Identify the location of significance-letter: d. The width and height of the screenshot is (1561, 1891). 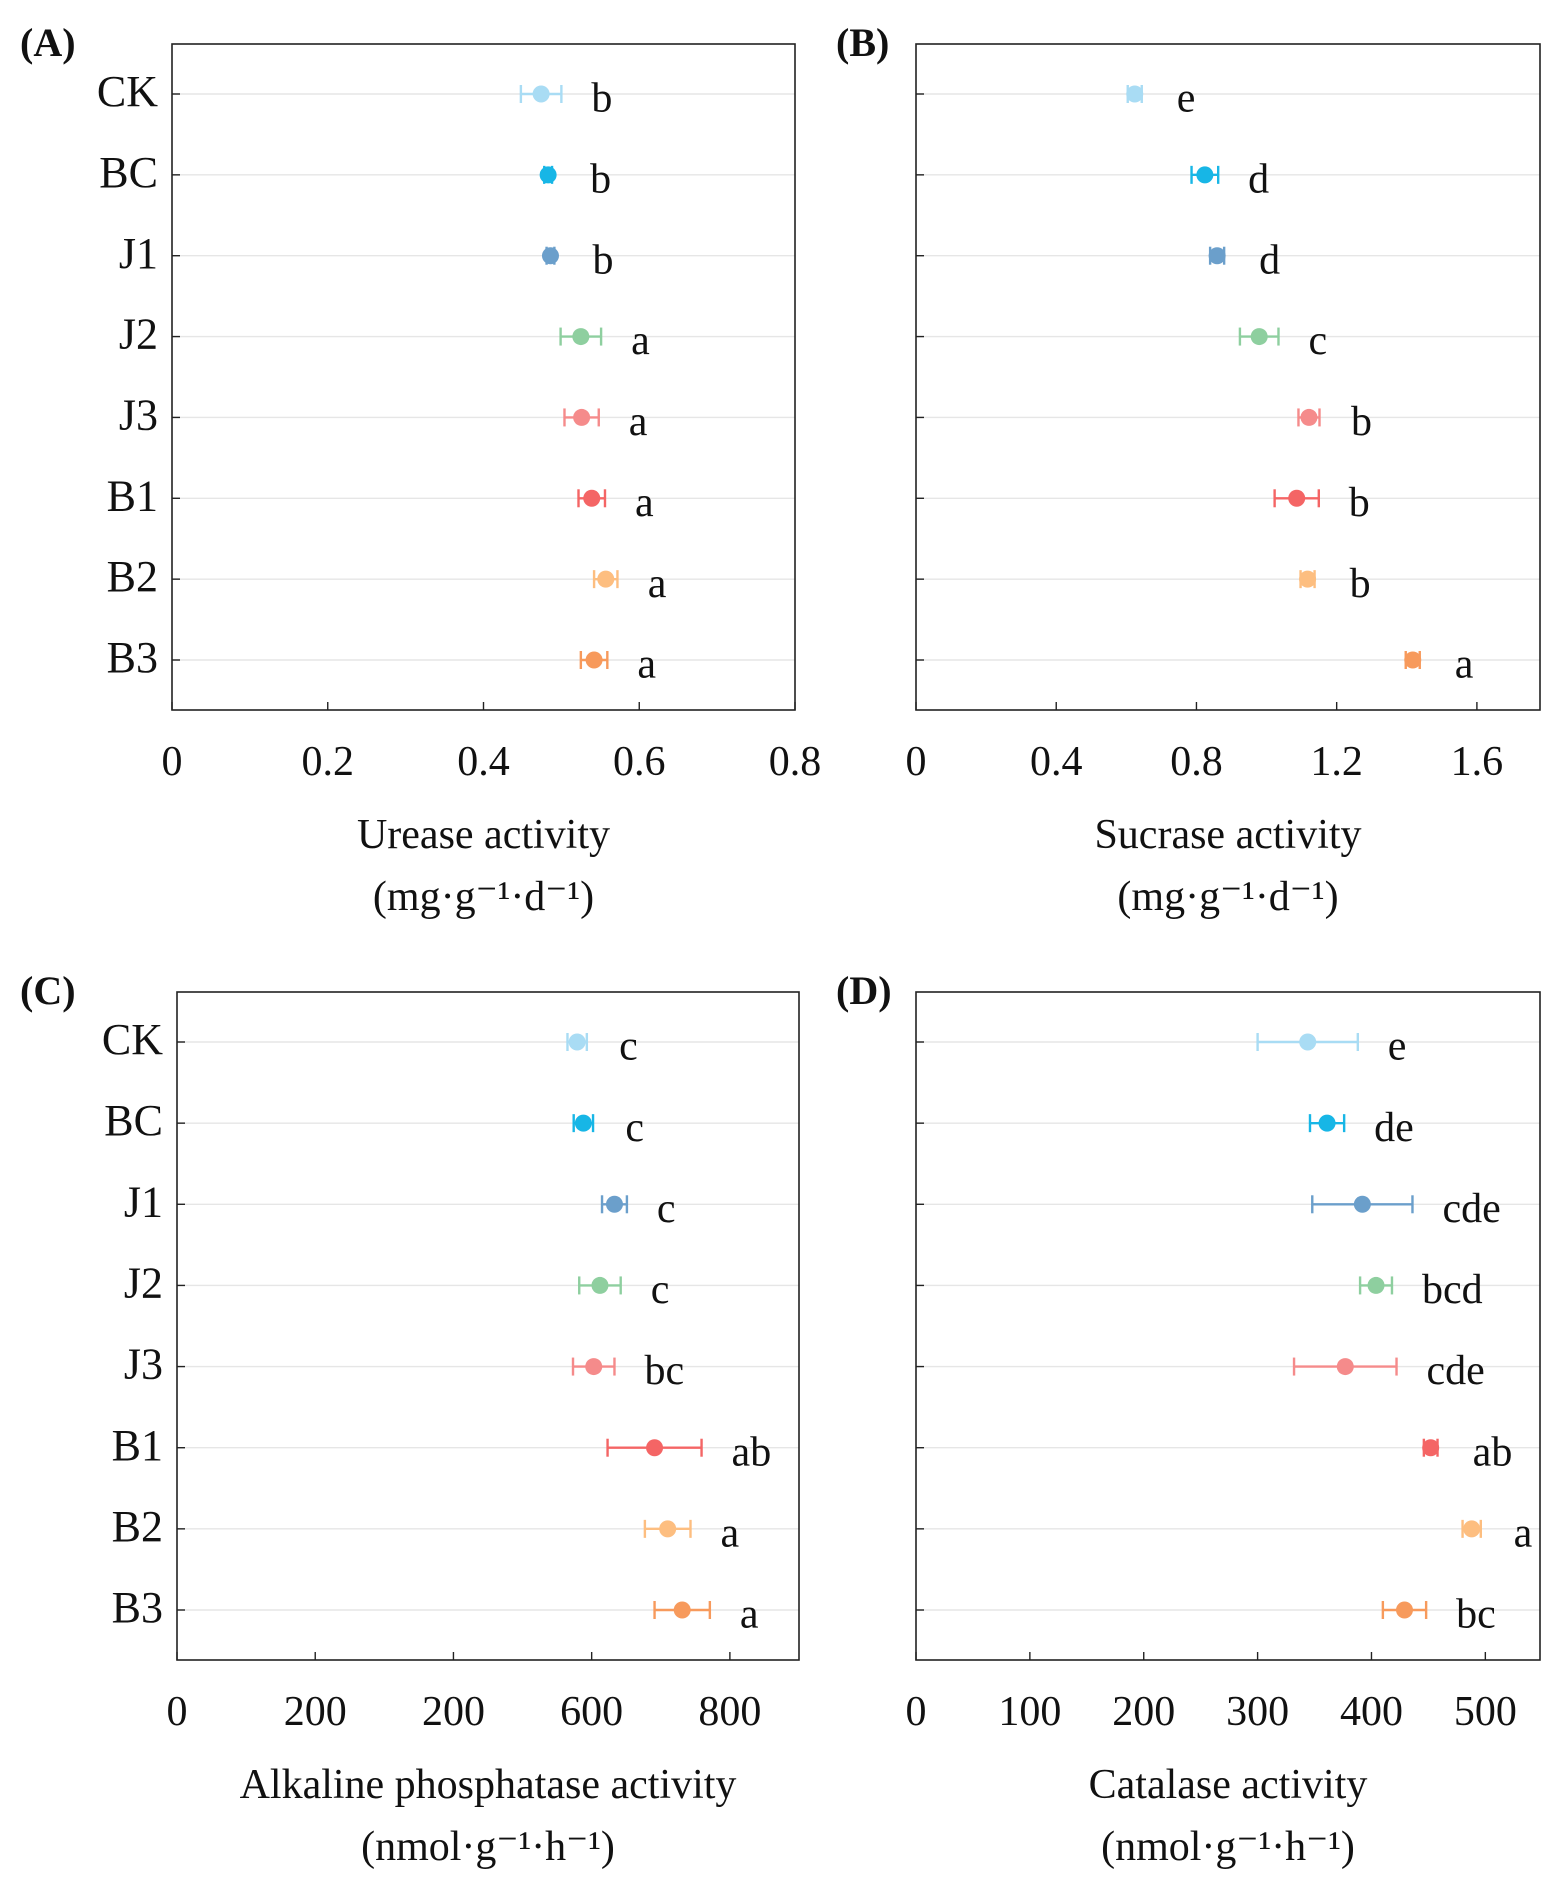
(1269, 260).